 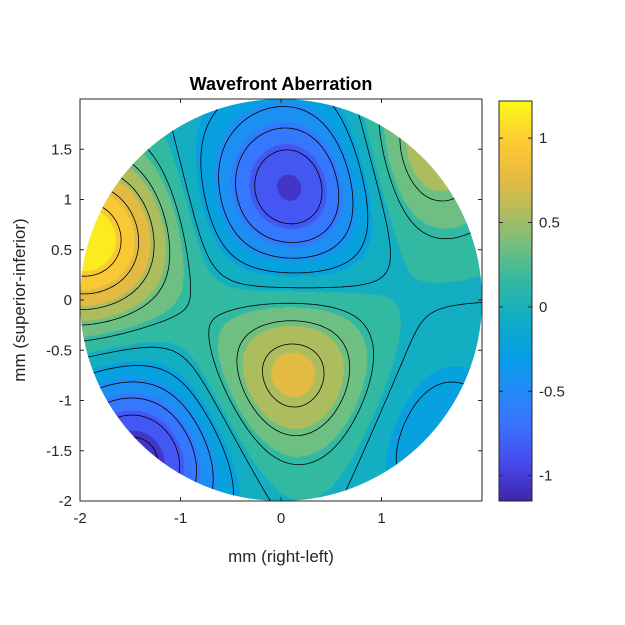 I want to click on y-tick-label: -0.5, so click(x=59, y=350).